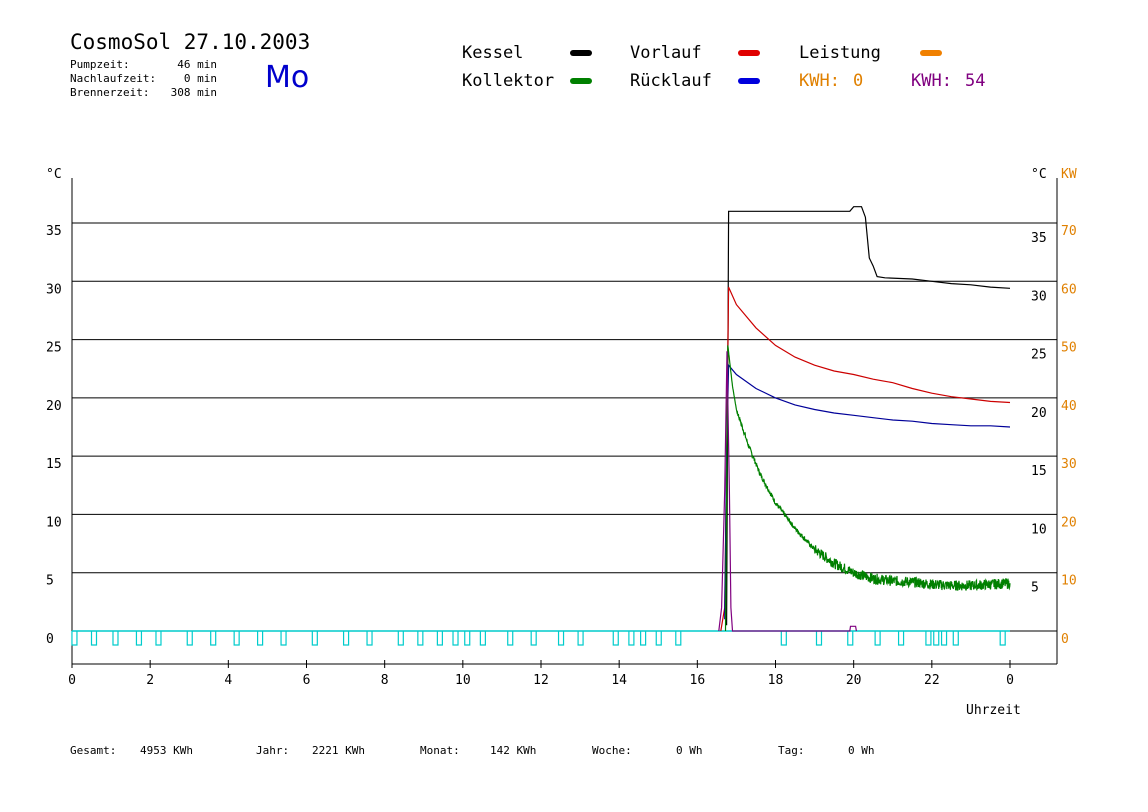 The height and width of the screenshot is (812, 1148). I want to click on legend-ruecklauf-swatch, so click(749, 81).